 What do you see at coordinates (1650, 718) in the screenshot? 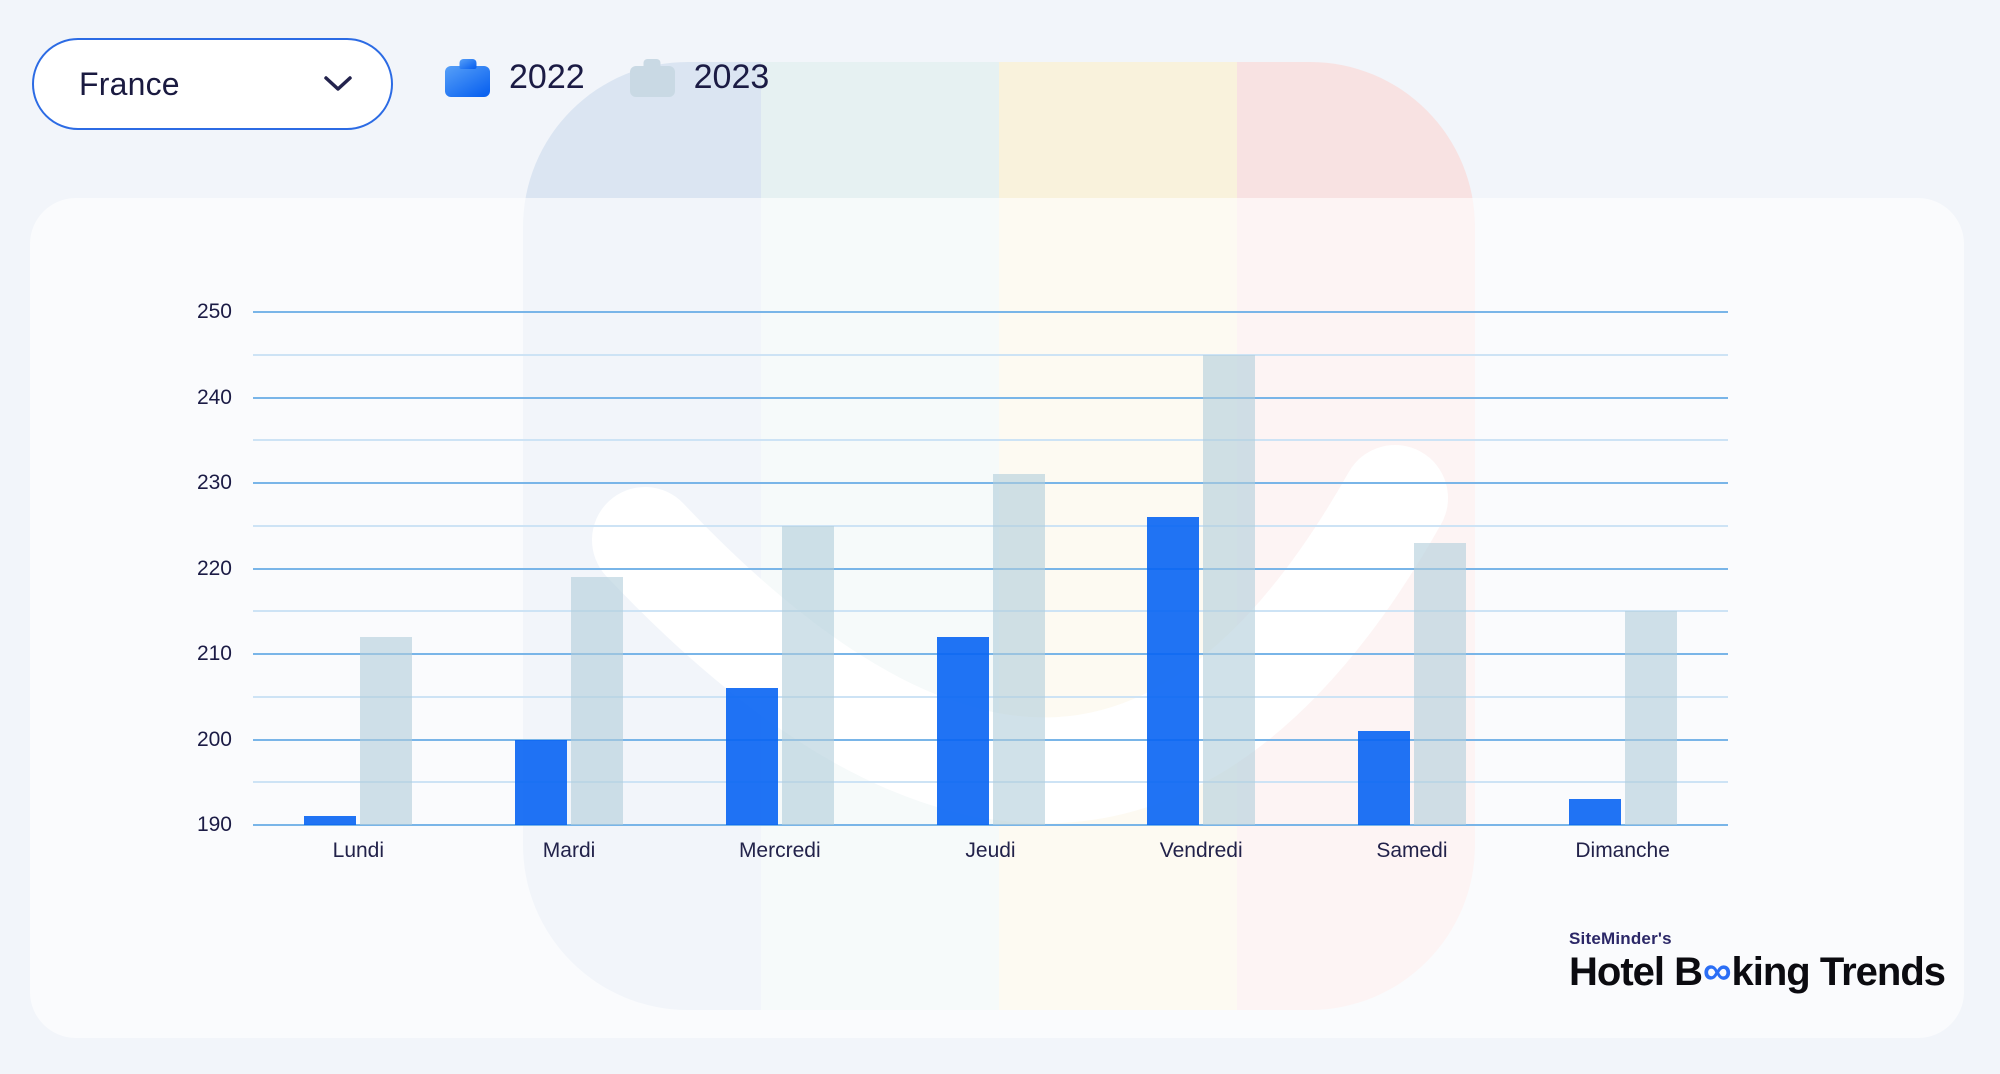
I see `bar-2023-dimanche` at bounding box center [1650, 718].